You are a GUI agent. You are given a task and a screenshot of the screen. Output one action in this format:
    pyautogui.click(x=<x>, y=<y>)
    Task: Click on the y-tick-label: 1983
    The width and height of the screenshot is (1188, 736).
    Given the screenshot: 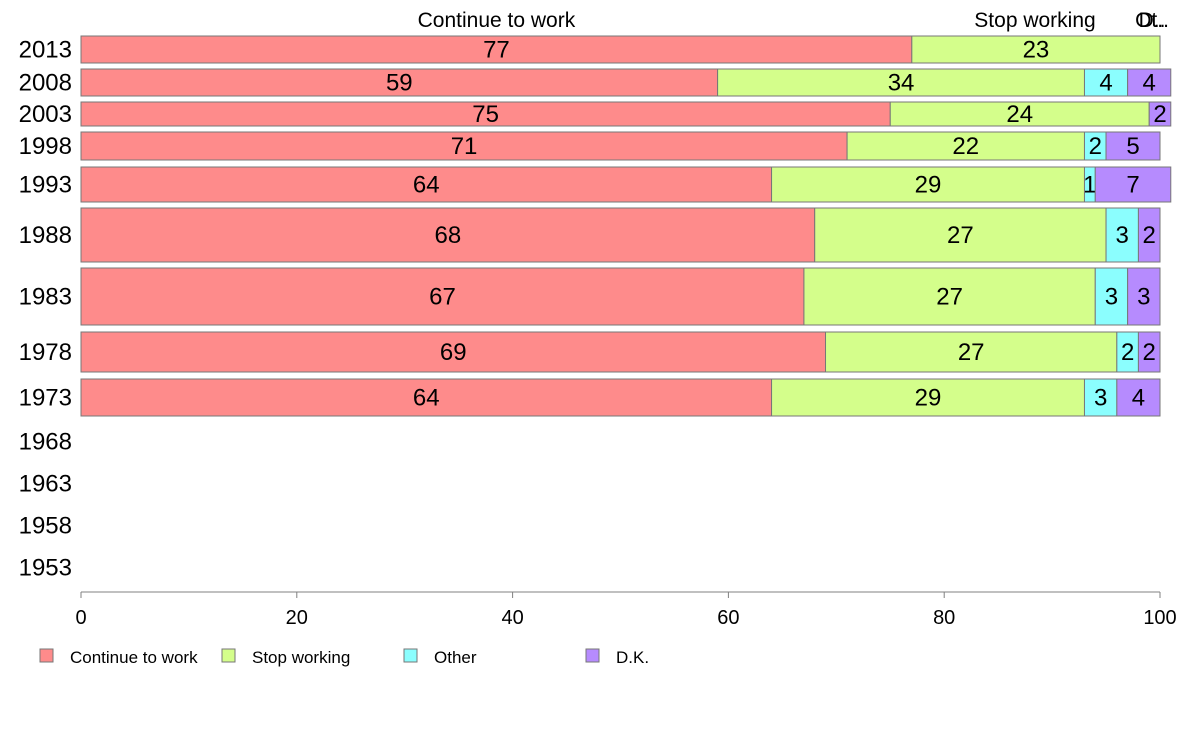 What is the action you would take?
    pyautogui.click(x=45, y=297)
    